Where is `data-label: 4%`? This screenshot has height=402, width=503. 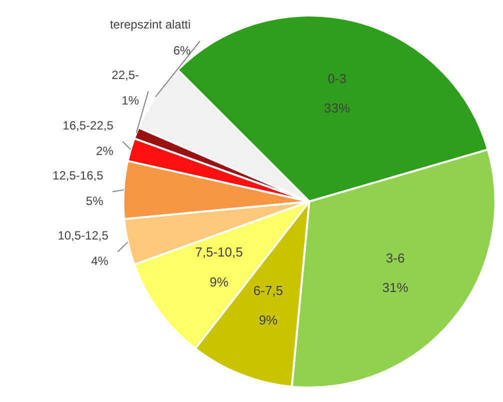 data-label: 4% is located at coordinates (100, 261).